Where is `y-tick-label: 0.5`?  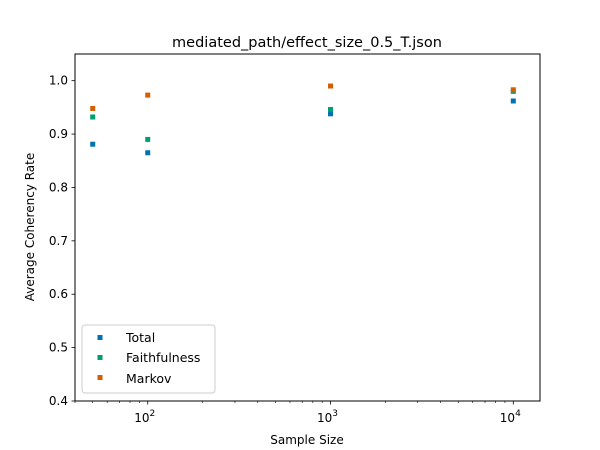
y-tick-label: 0.5 is located at coordinates (58, 348).